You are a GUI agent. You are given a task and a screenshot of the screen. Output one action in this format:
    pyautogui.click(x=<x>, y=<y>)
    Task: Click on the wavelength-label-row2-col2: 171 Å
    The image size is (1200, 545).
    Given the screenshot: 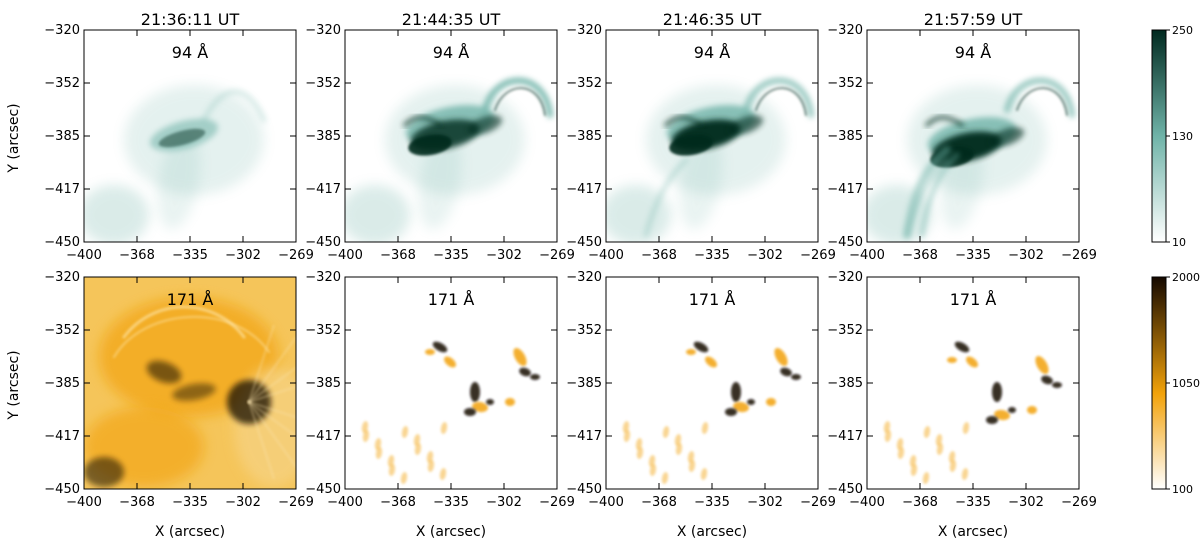 What is the action you would take?
    pyautogui.click(x=451, y=299)
    